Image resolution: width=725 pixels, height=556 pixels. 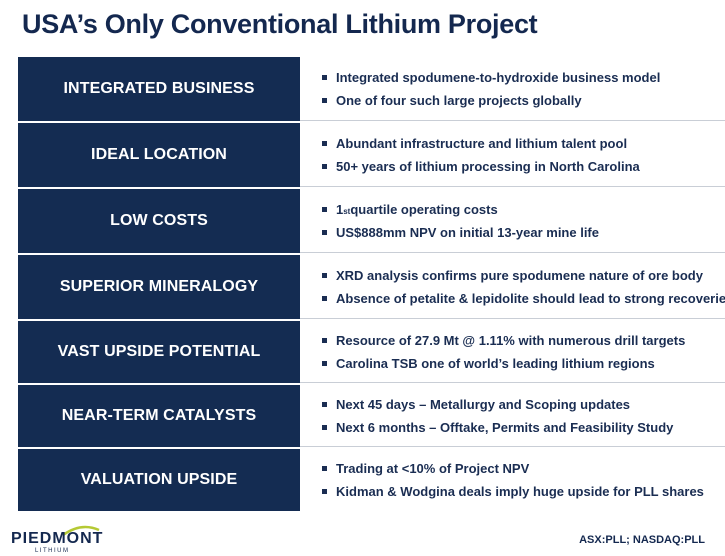 I want to click on row-label: INTEGRATED BUSINESS, so click(x=159, y=89).